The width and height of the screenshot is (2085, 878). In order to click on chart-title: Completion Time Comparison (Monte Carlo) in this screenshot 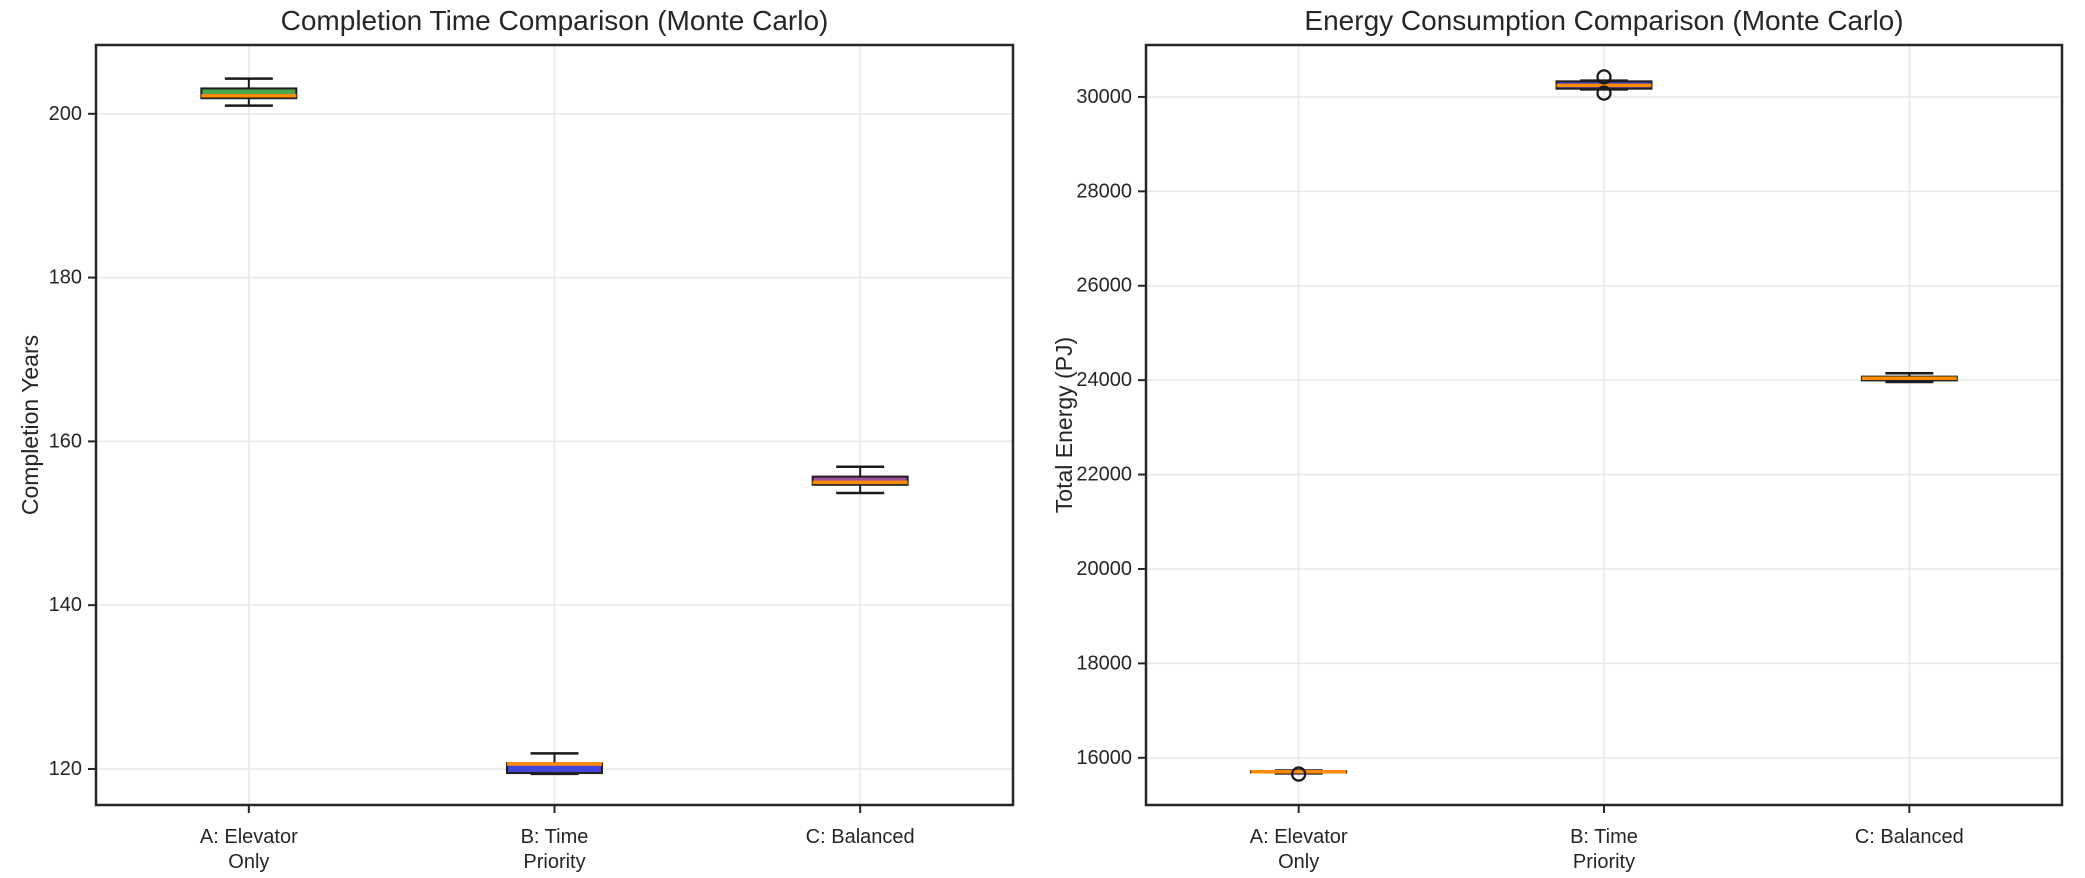, I will do `click(554, 20)`.